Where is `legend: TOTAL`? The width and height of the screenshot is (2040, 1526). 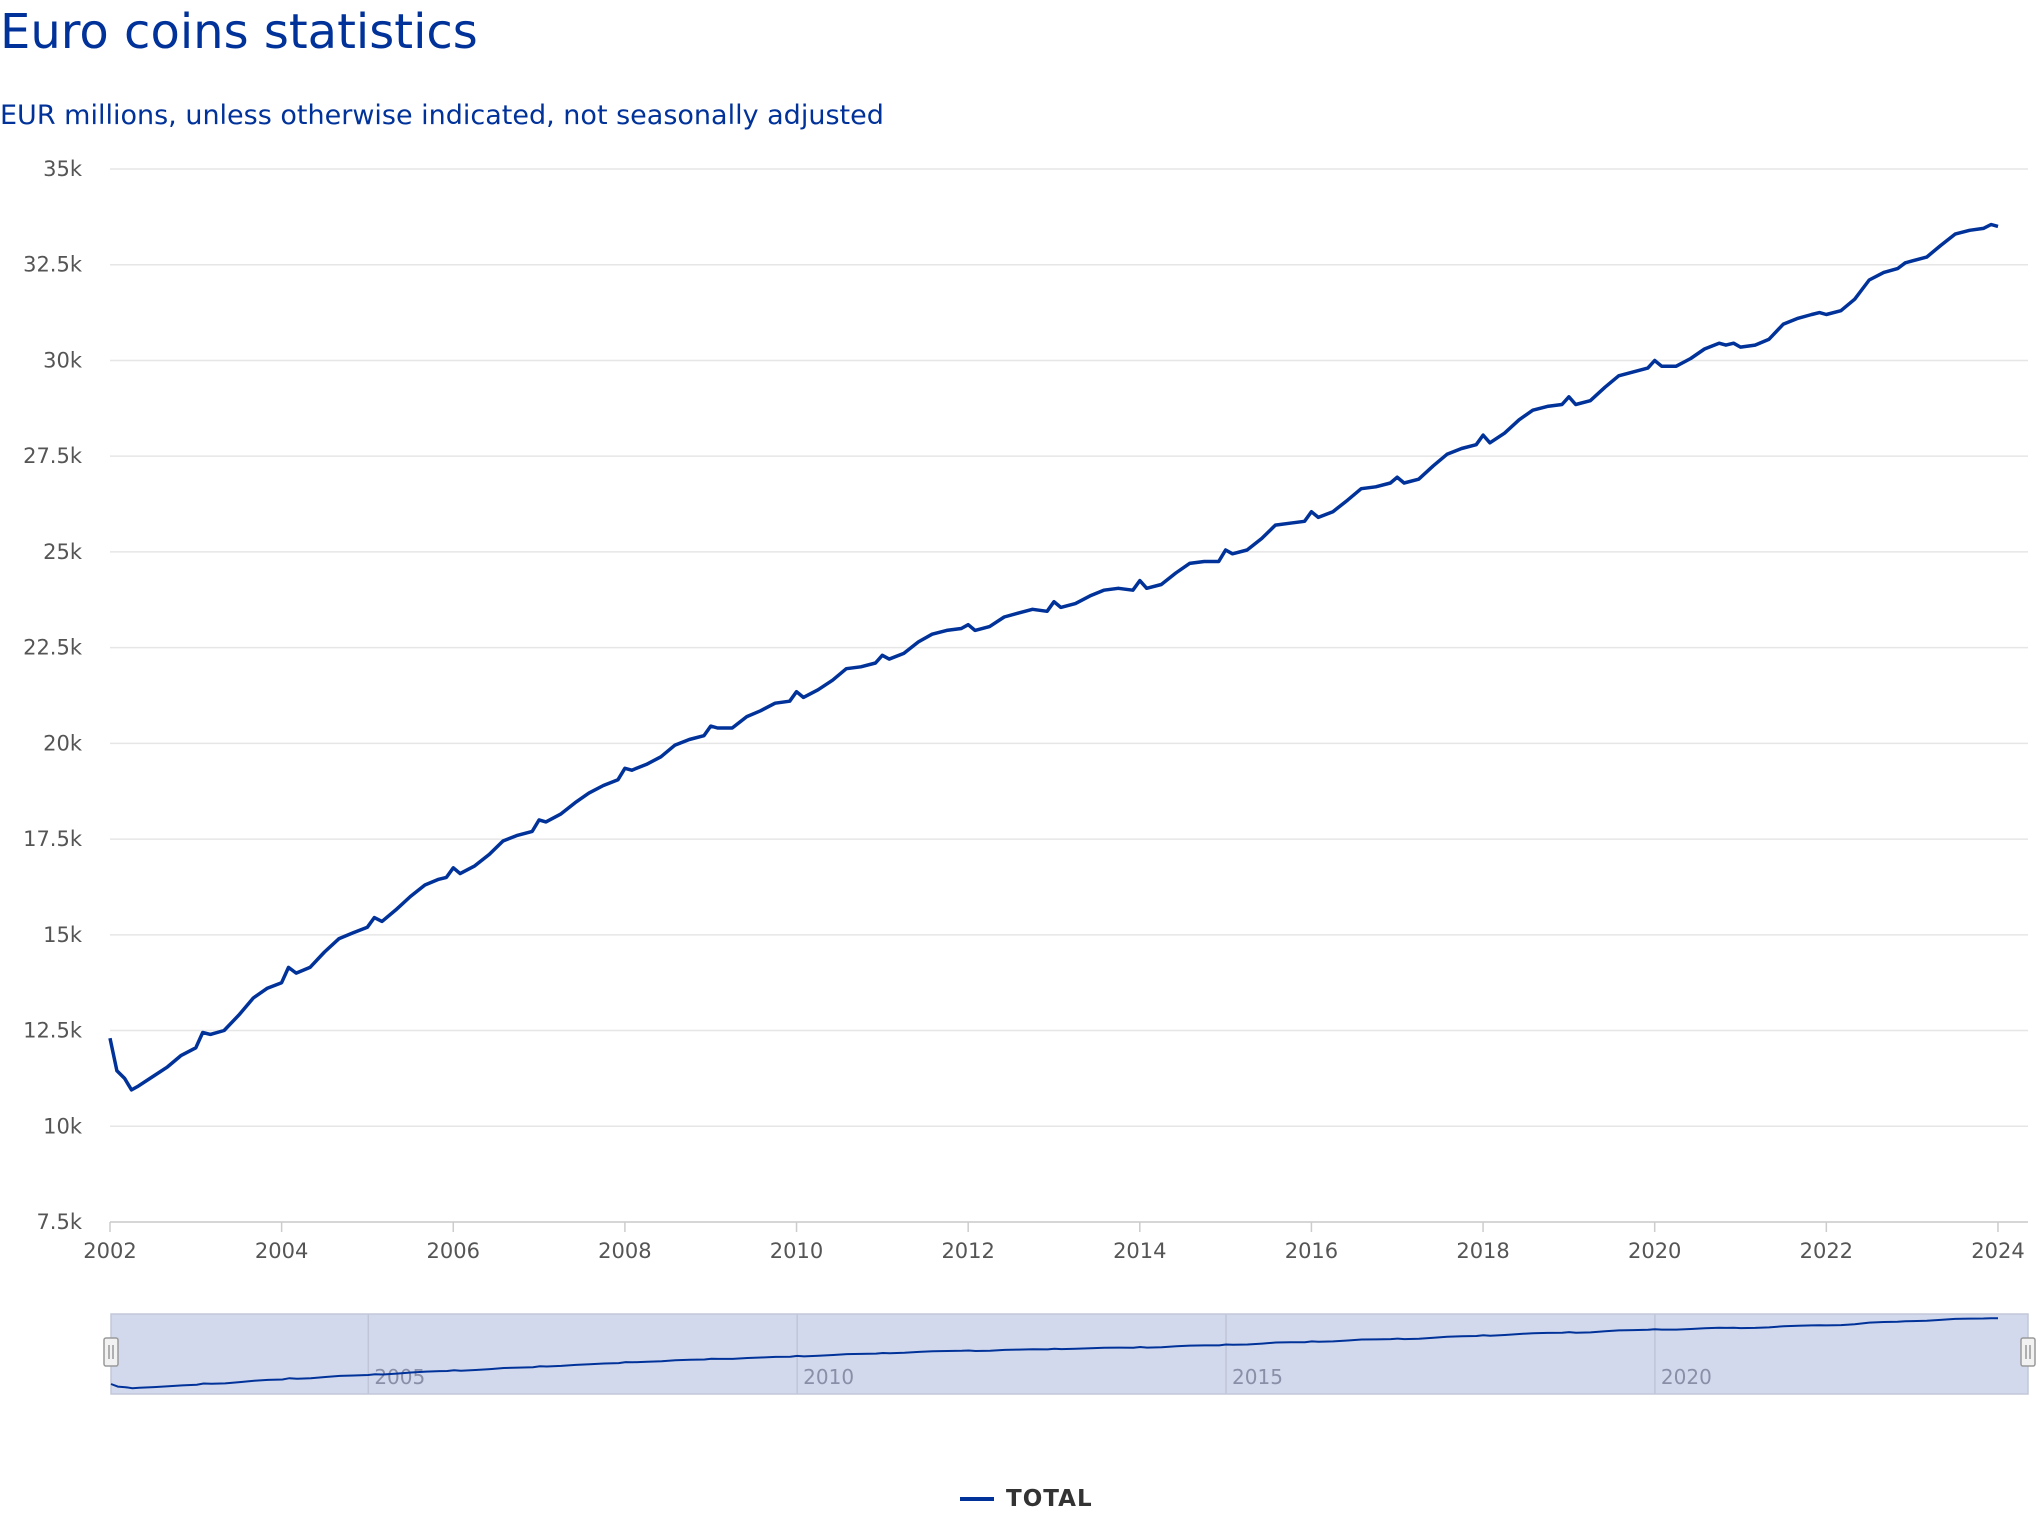
legend: TOTAL is located at coordinates (1026, 1499).